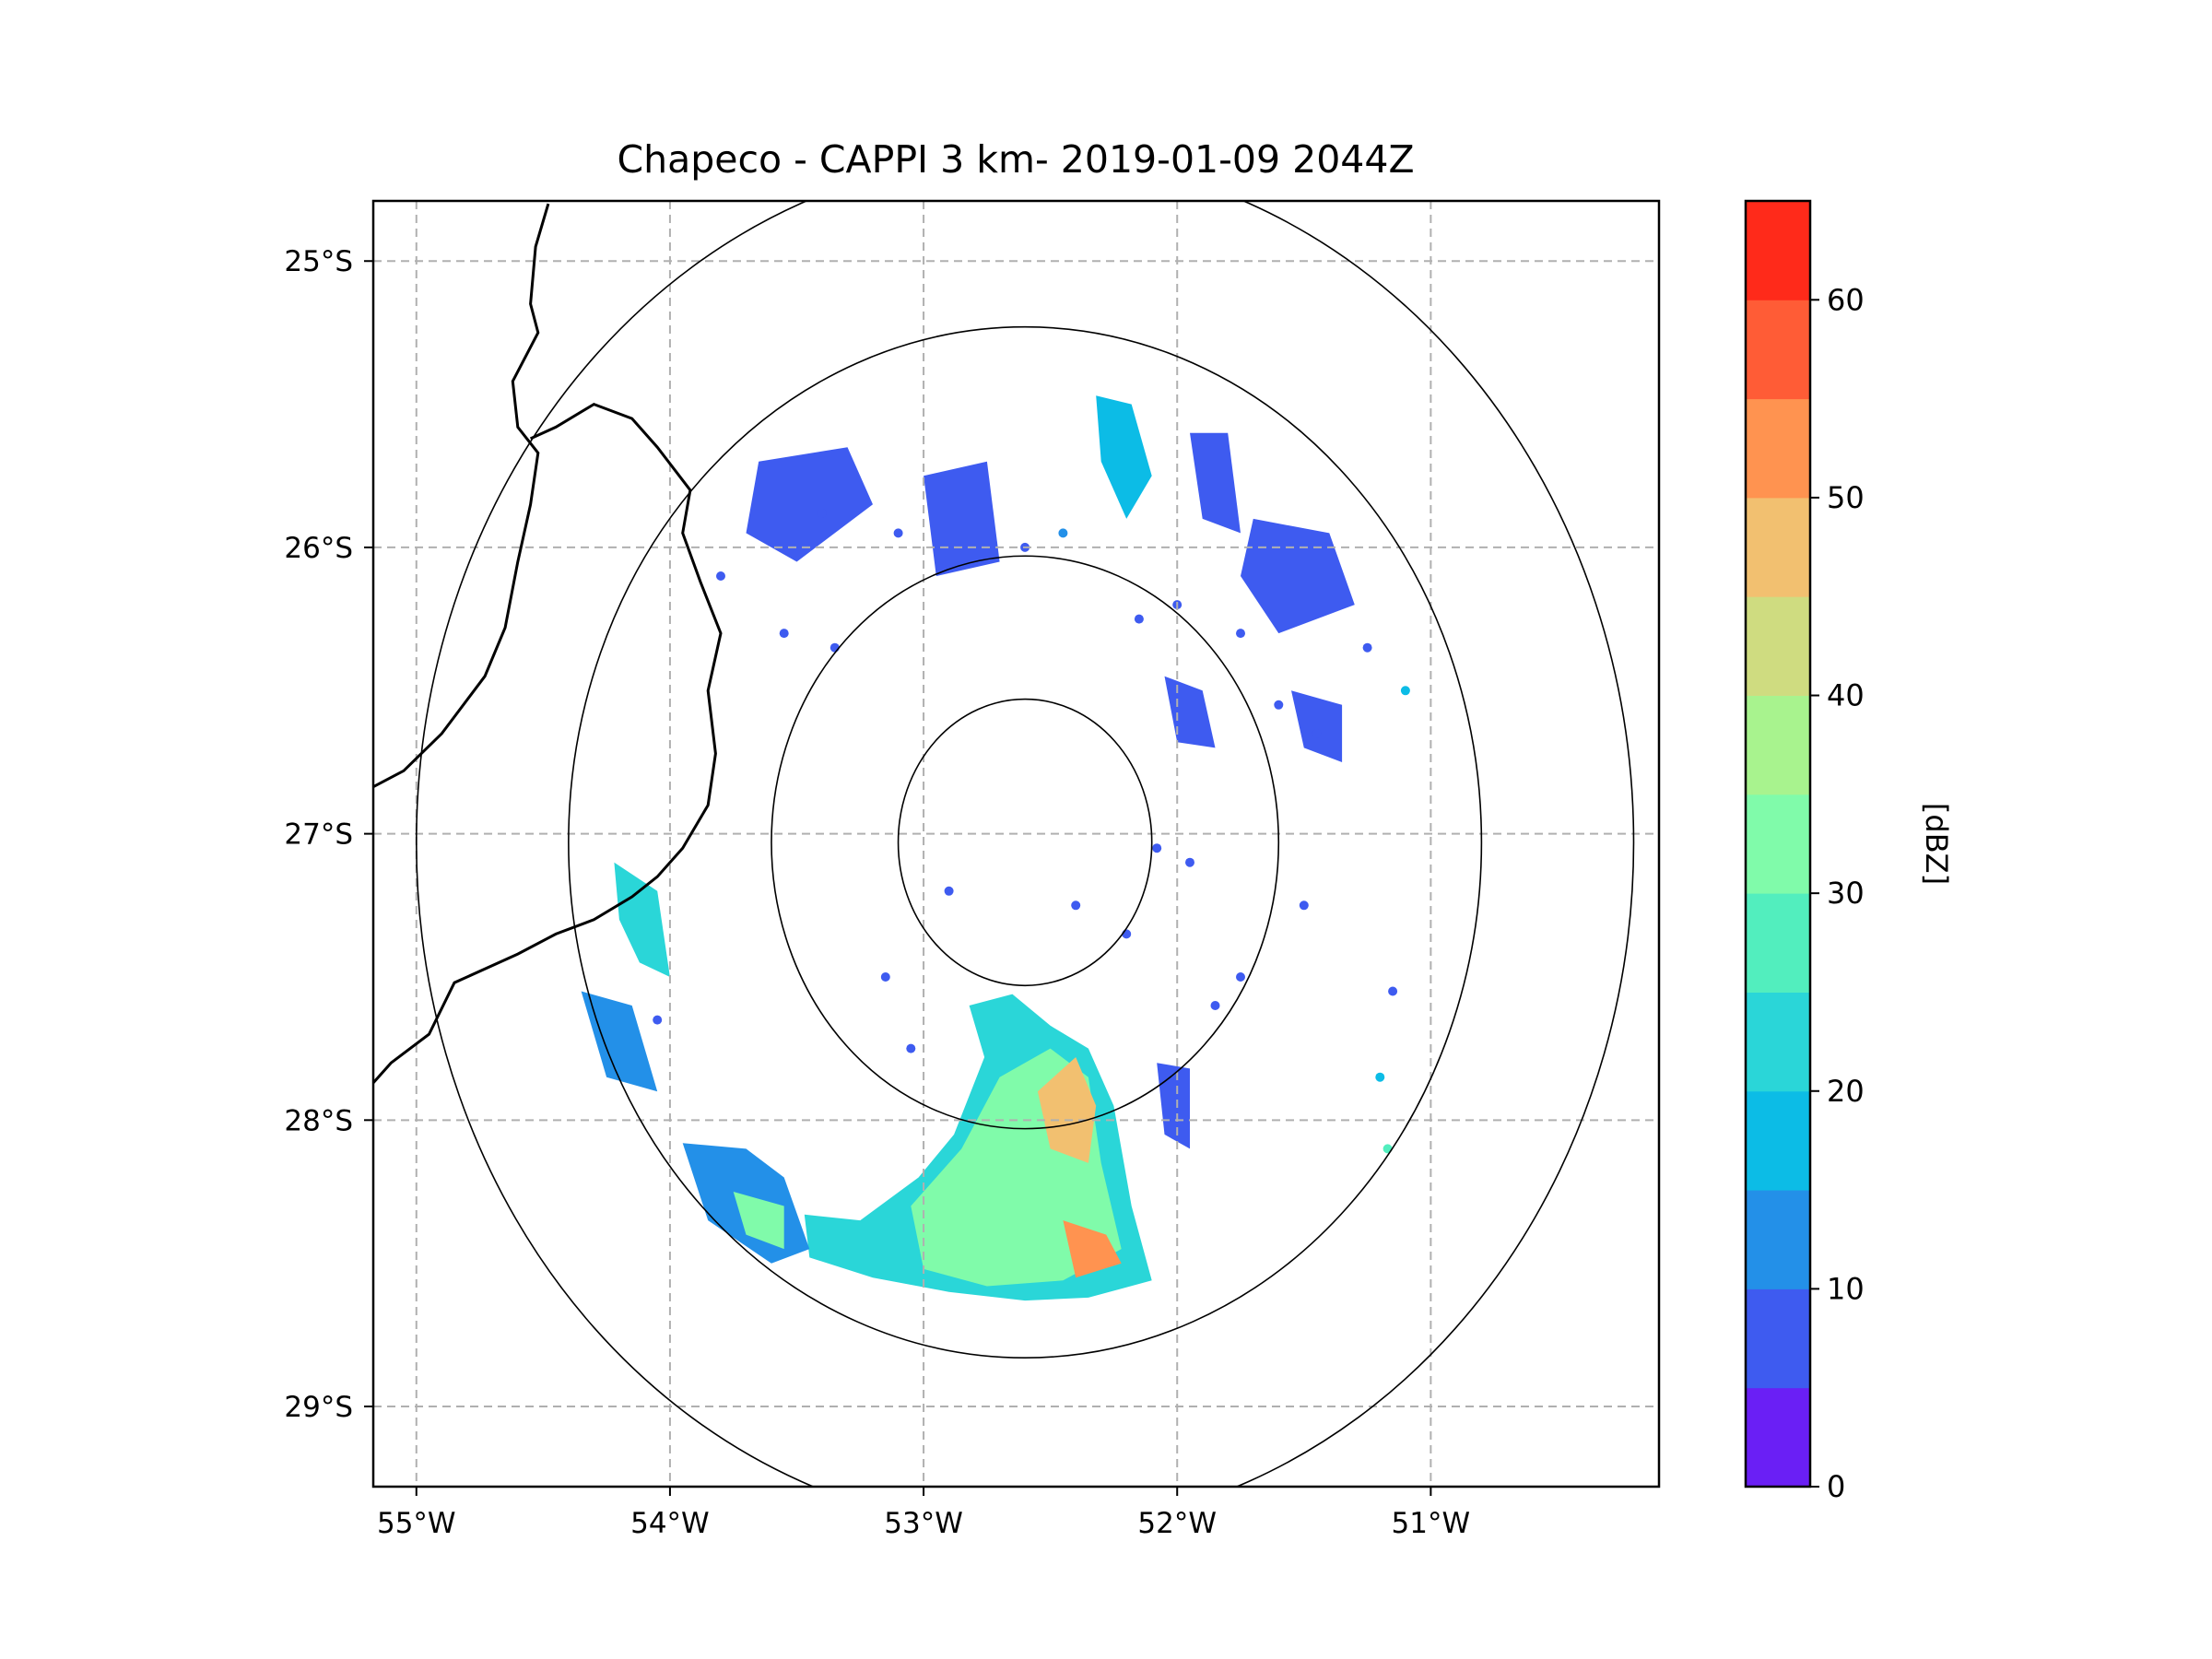 The image size is (2212, 1659). Describe the element at coordinates (642, 919) in the screenshot. I see `echo-west-cell` at that location.